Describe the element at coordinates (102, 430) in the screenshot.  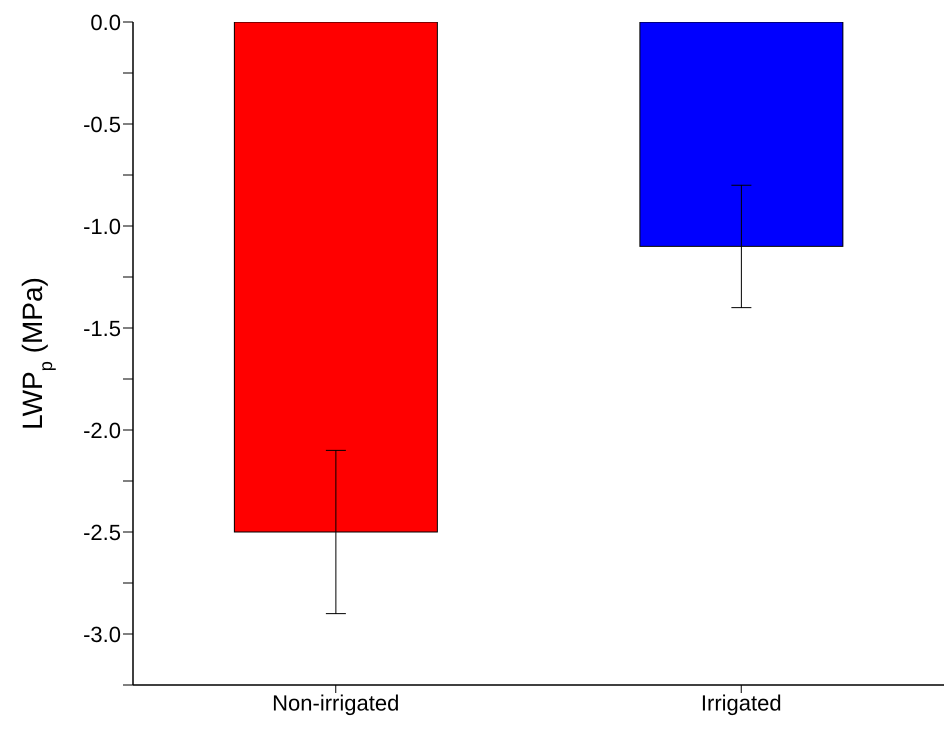
I see `y-tick-label: -2.0` at that location.